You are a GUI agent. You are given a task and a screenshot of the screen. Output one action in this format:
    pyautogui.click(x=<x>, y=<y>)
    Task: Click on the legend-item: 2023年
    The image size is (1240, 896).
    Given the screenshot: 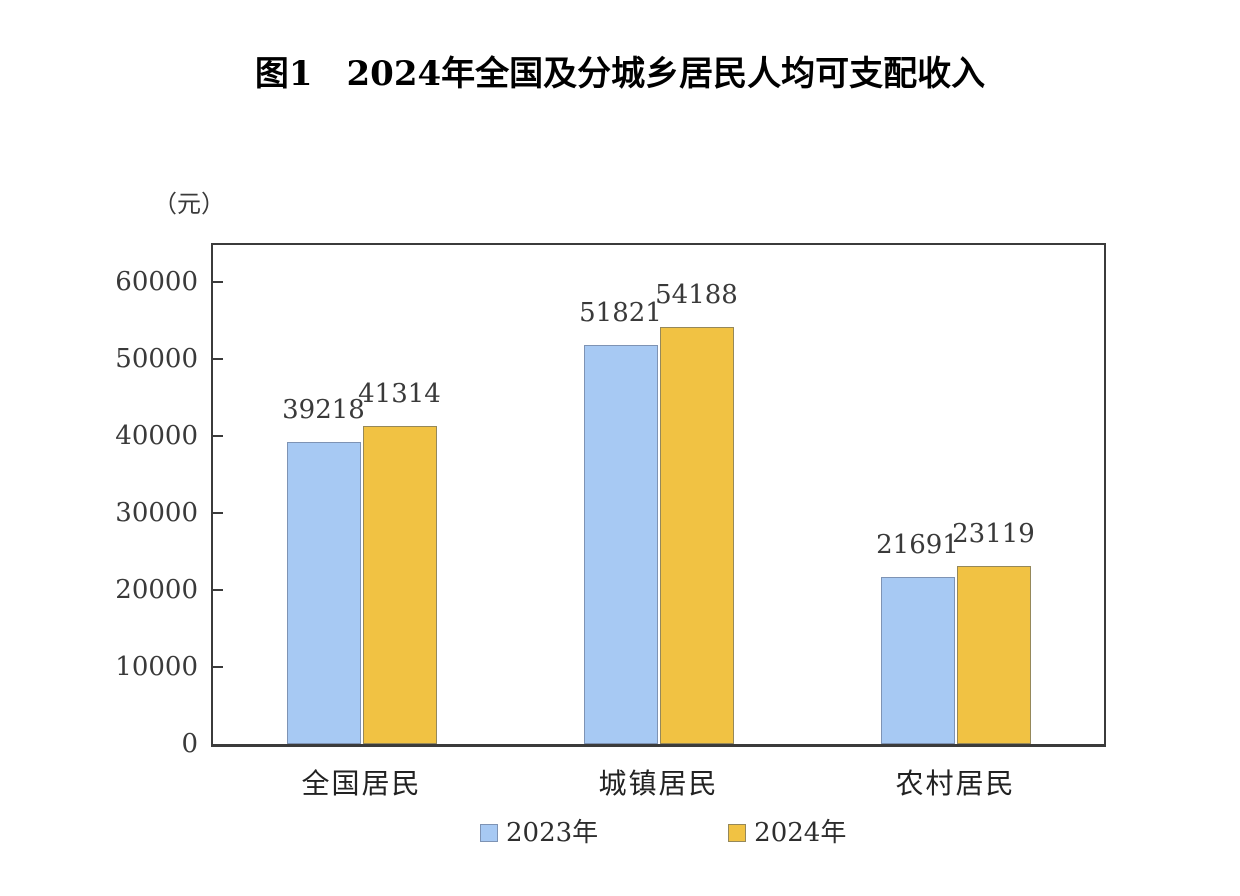 What is the action you would take?
    pyautogui.click(x=539, y=833)
    